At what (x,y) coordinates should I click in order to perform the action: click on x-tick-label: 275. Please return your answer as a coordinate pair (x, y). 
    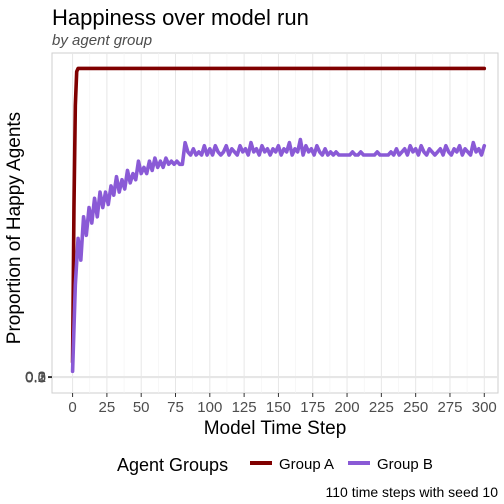
    Looking at the image, I should click on (449, 407).